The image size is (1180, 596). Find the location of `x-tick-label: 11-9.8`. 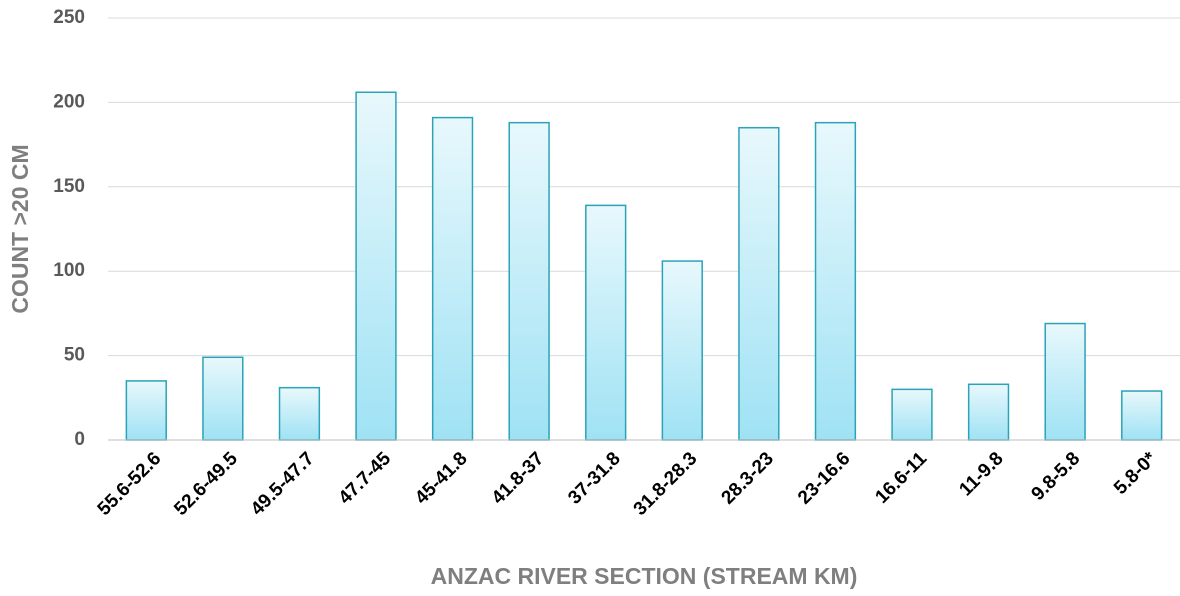

x-tick-label: 11-9.8 is located at coordinates (981, 474).